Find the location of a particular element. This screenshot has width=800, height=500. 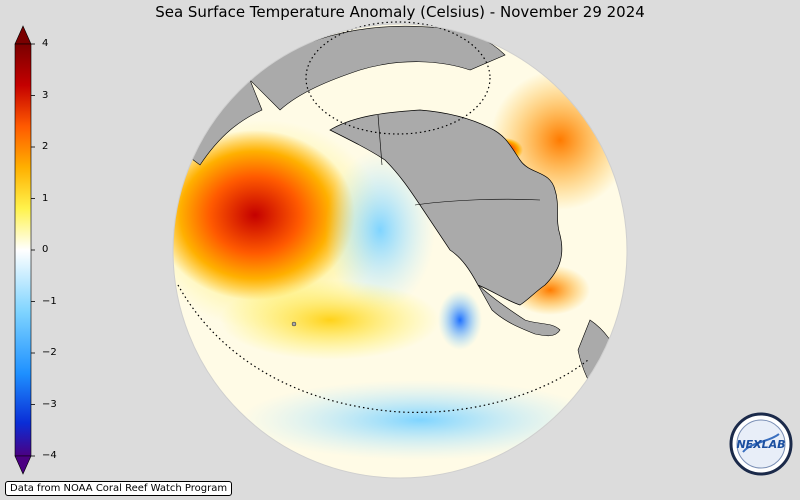

anomaly-warm-north-pacific is located at coordinates (264, 215).